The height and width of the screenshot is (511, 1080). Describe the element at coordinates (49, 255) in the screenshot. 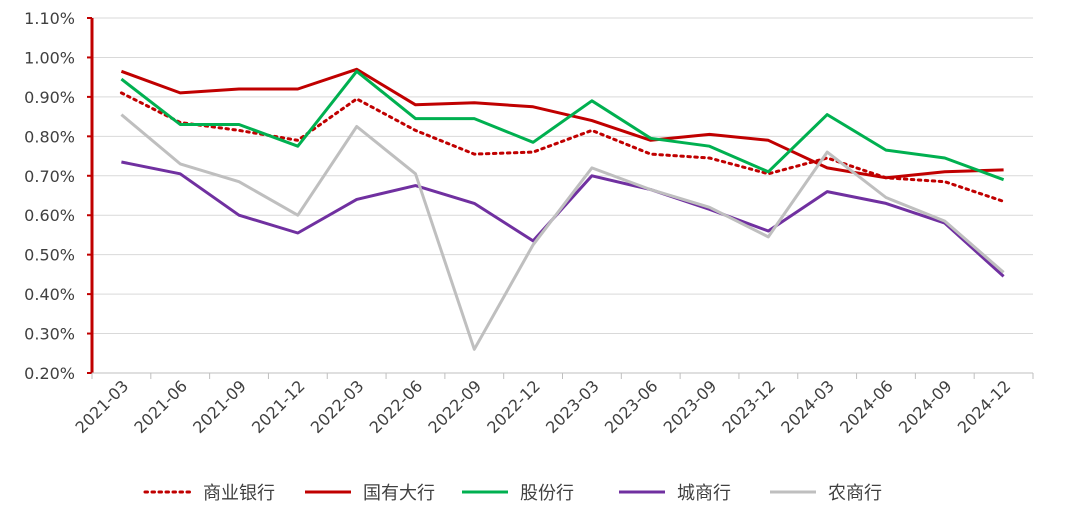

I see `y-tick-label: 0.50%` at that location.